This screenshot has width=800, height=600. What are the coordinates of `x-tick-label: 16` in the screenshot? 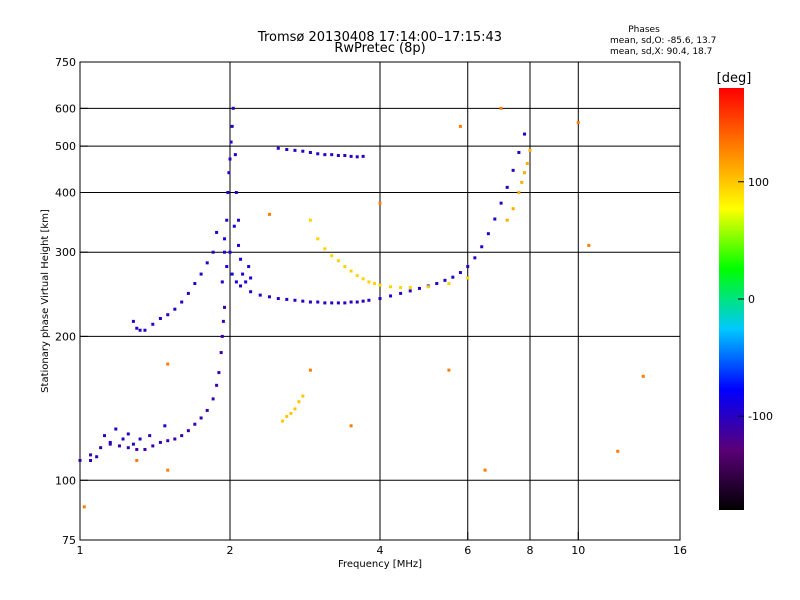 It's located at (680, 550).